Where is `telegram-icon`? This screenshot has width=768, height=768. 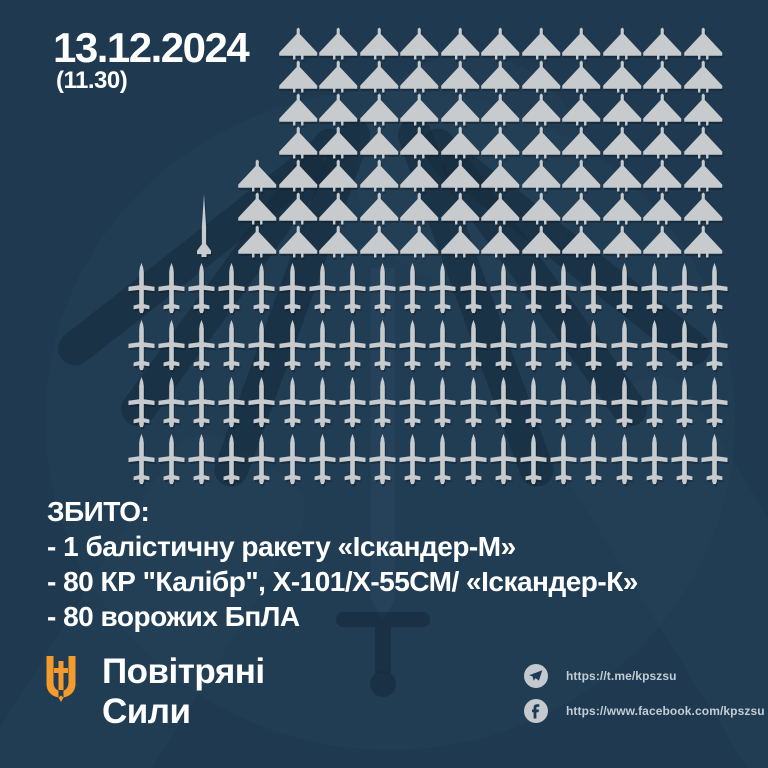
telegram-icon is located at coordinates (536, 676).